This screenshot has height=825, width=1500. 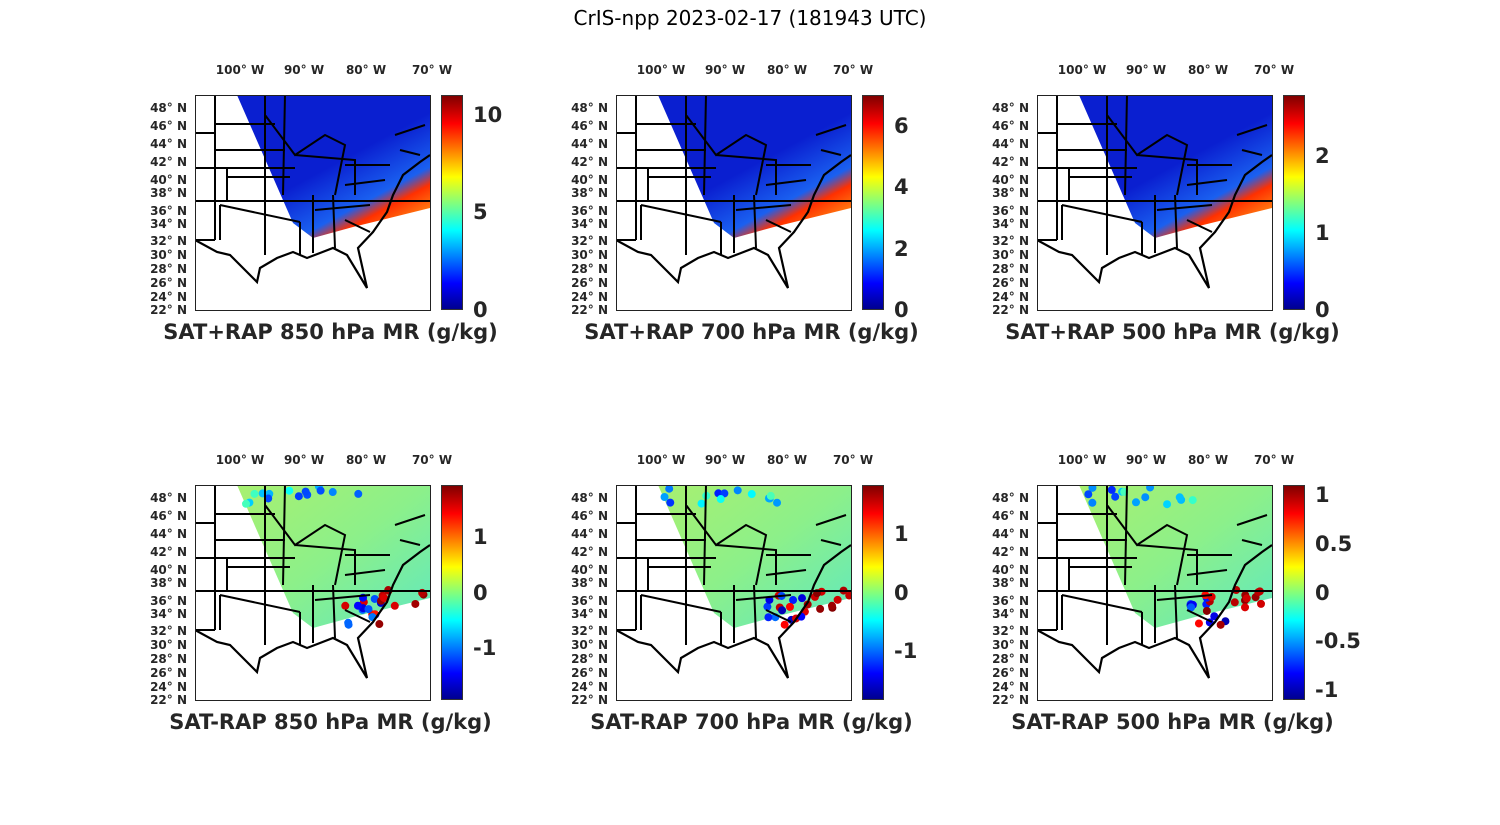 What do you see at coordinates (1010, 534) in the screenshot?
I see `latitude-label: 44° N` at bounding box center [1010, 534].